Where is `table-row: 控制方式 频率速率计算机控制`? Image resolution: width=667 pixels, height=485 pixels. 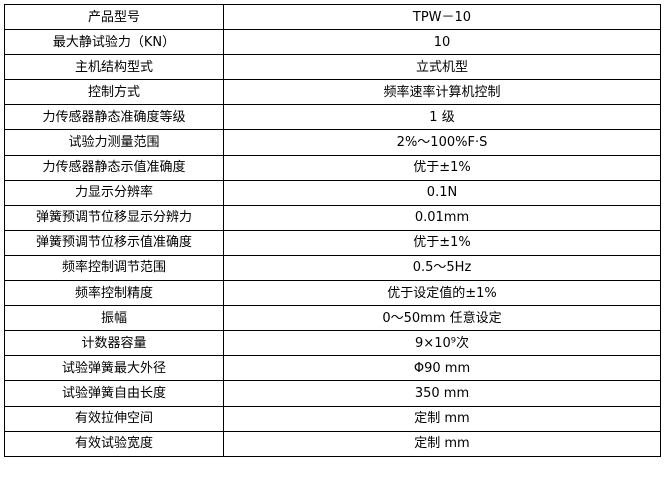
table-row: 控制方式 频率速率计算机控制 is located at coordinates (332, 92).